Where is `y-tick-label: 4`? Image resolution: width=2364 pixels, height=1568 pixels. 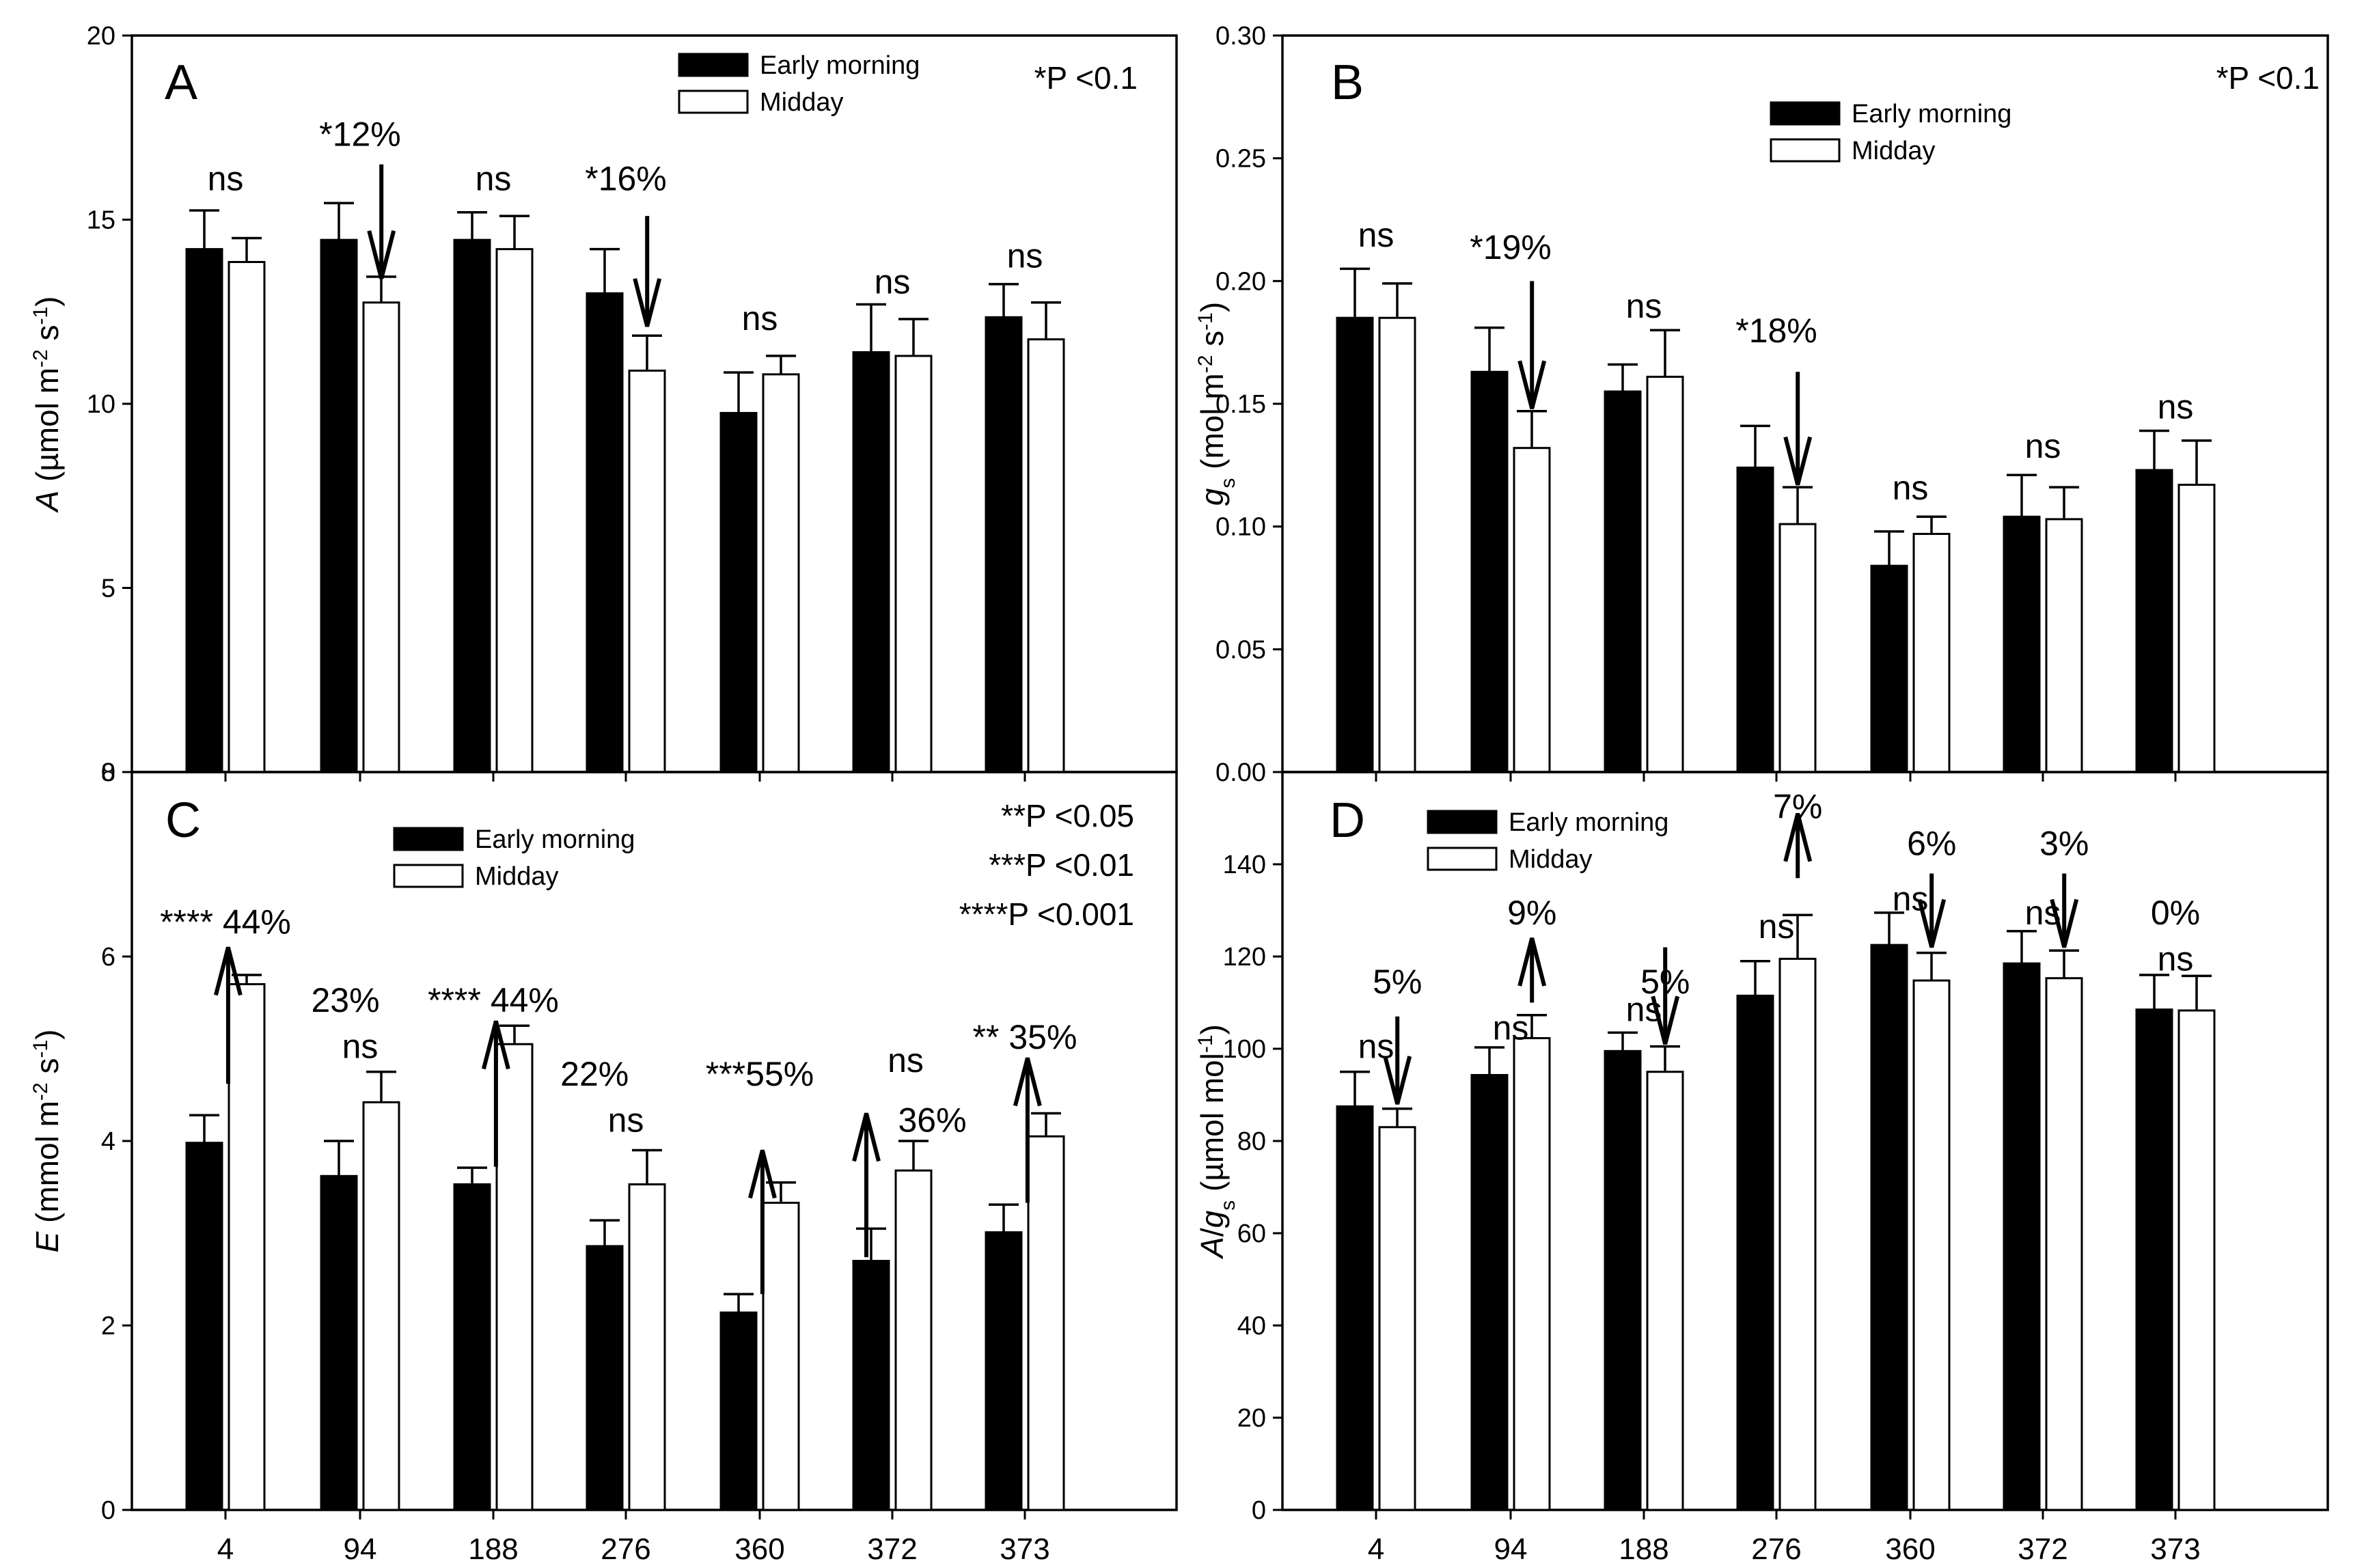
y-tick-label: 4 is located at coordinates (108, 1142).